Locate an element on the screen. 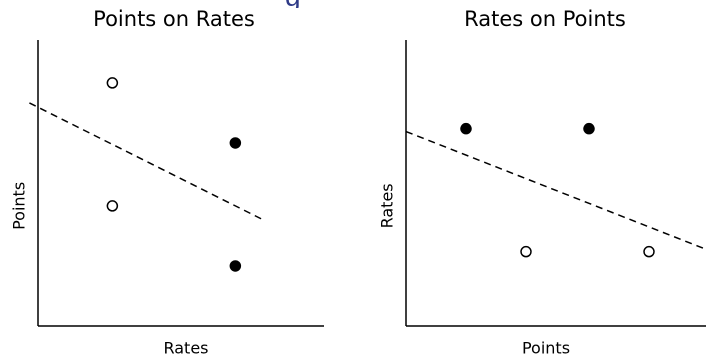 Image resolution: width=707 pixels, height=364 pixels. x-axis-label: Points is located at coordinates (546, 348).